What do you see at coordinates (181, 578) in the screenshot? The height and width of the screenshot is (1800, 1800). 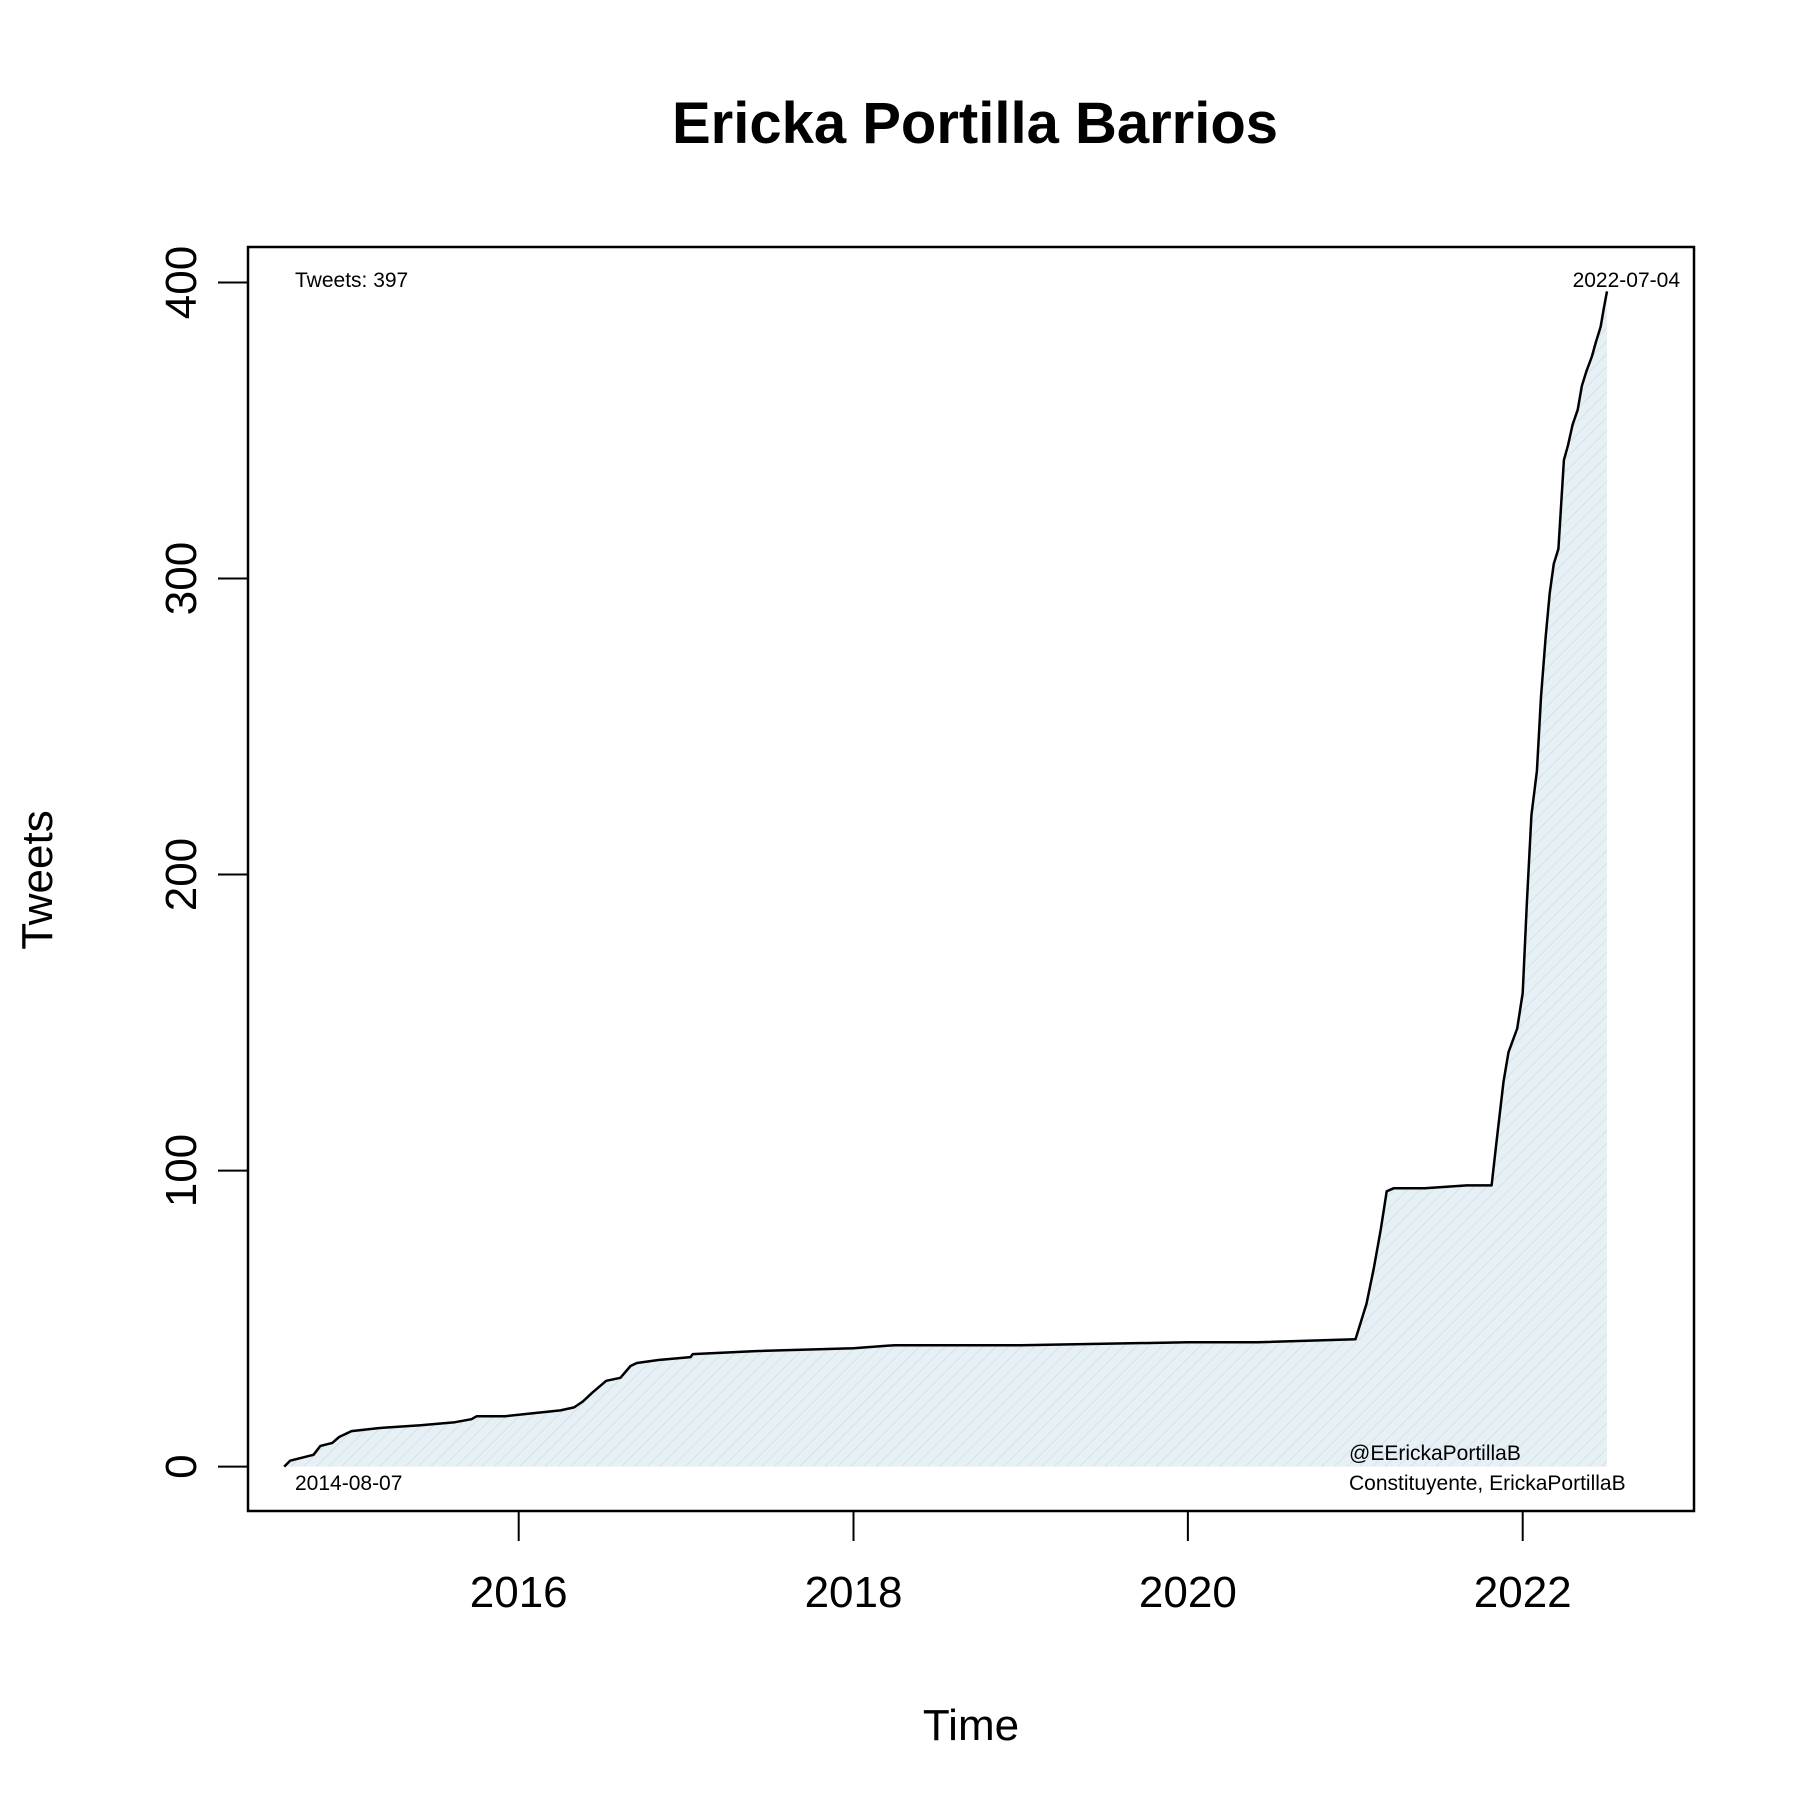 I see `y-tick-label: 300` at bounding box center [181, 578].